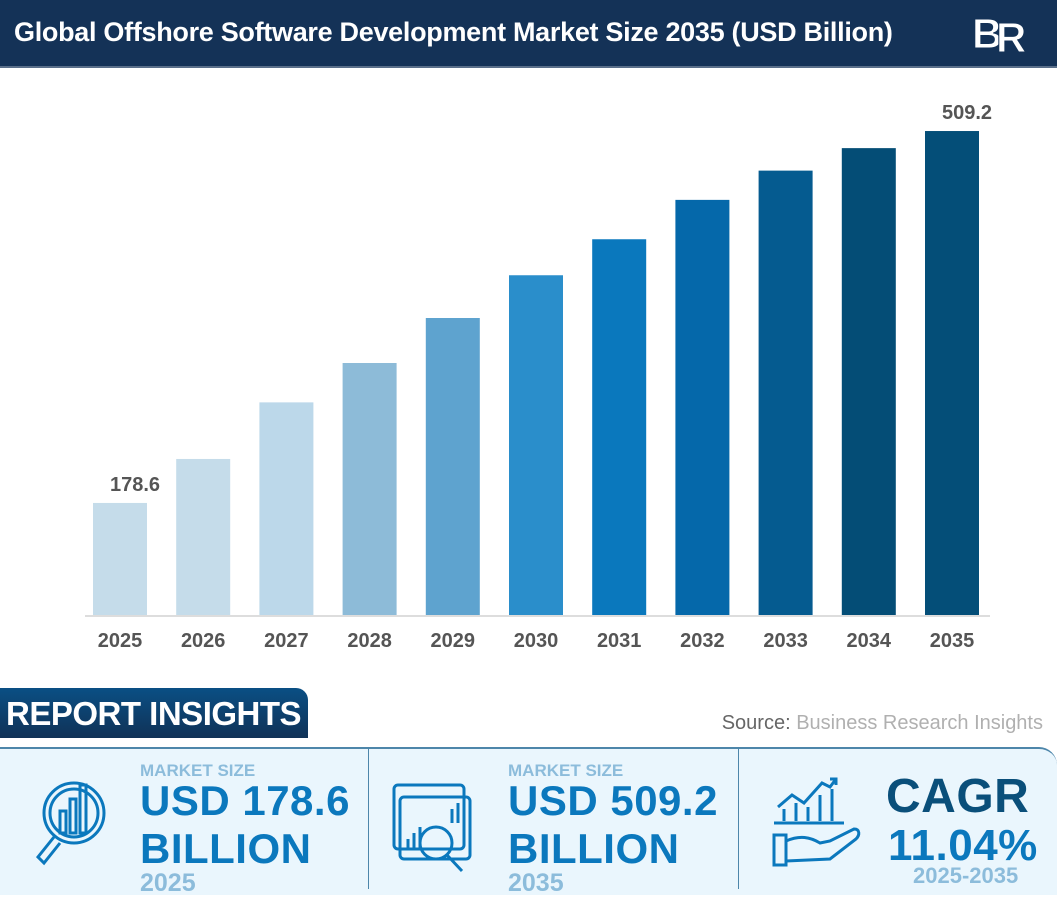 This screenshot has height=898, width=1057. Describe the element at coordinates (958, 796) in the screenshot. I see `cagr-label: CAGR` at that location.